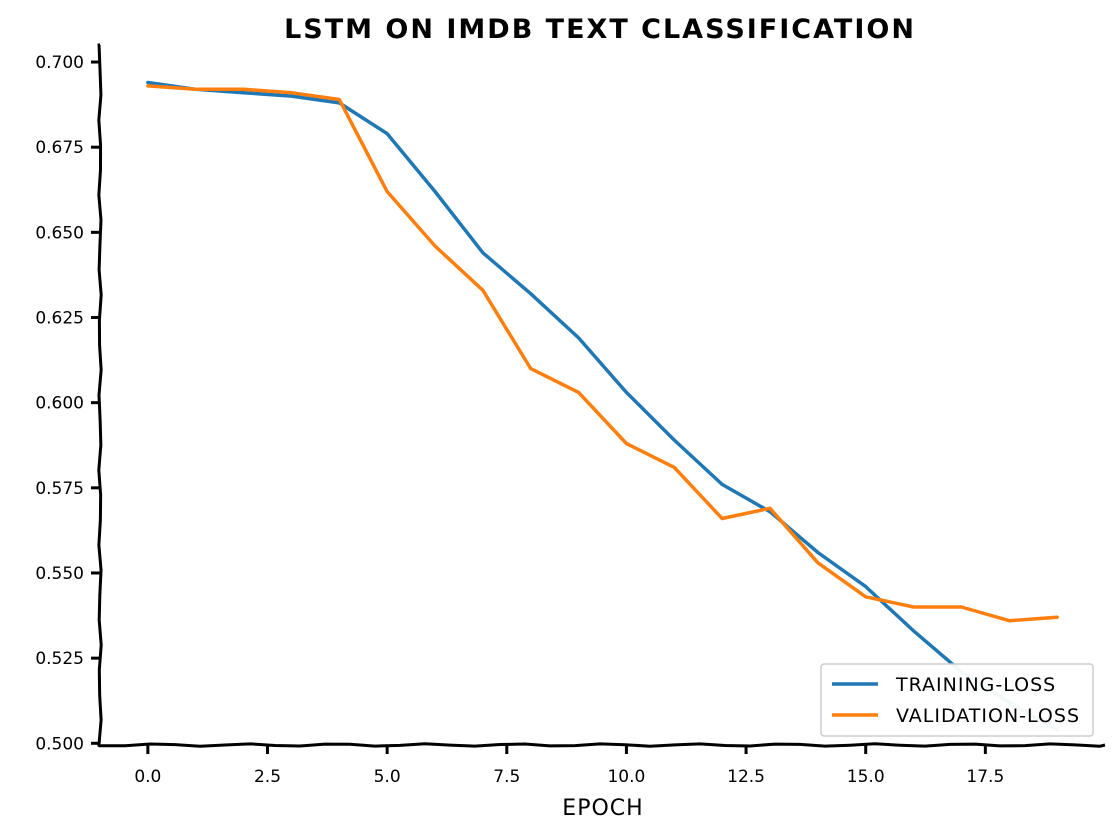  What do you see at coordinates (59, 63) in the screenshot?
I see `y-tick-label: 0.700` at bounding box center [59, 63].